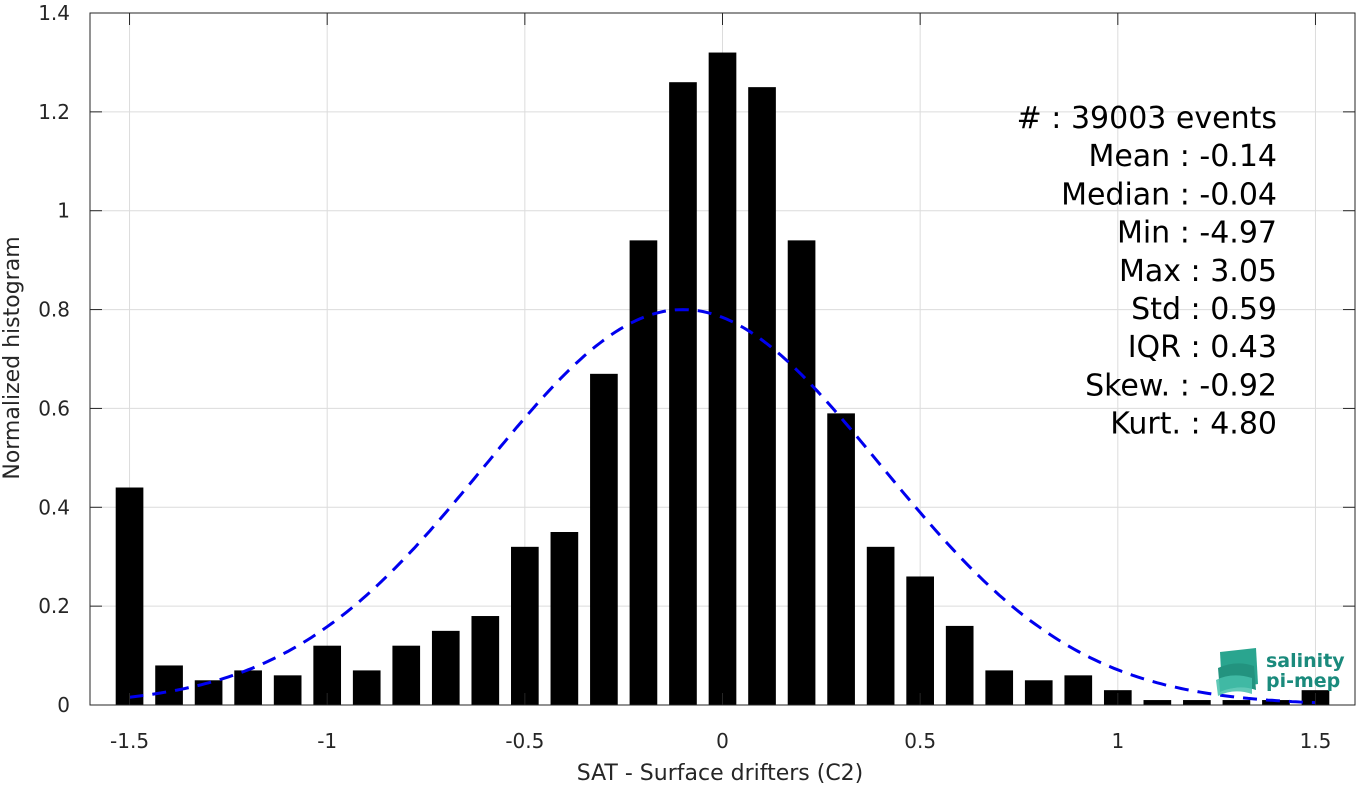 The width and height of the screenshot is (1367, 785). I want to click on y-tick-label-0: 0, so click(63, 705).